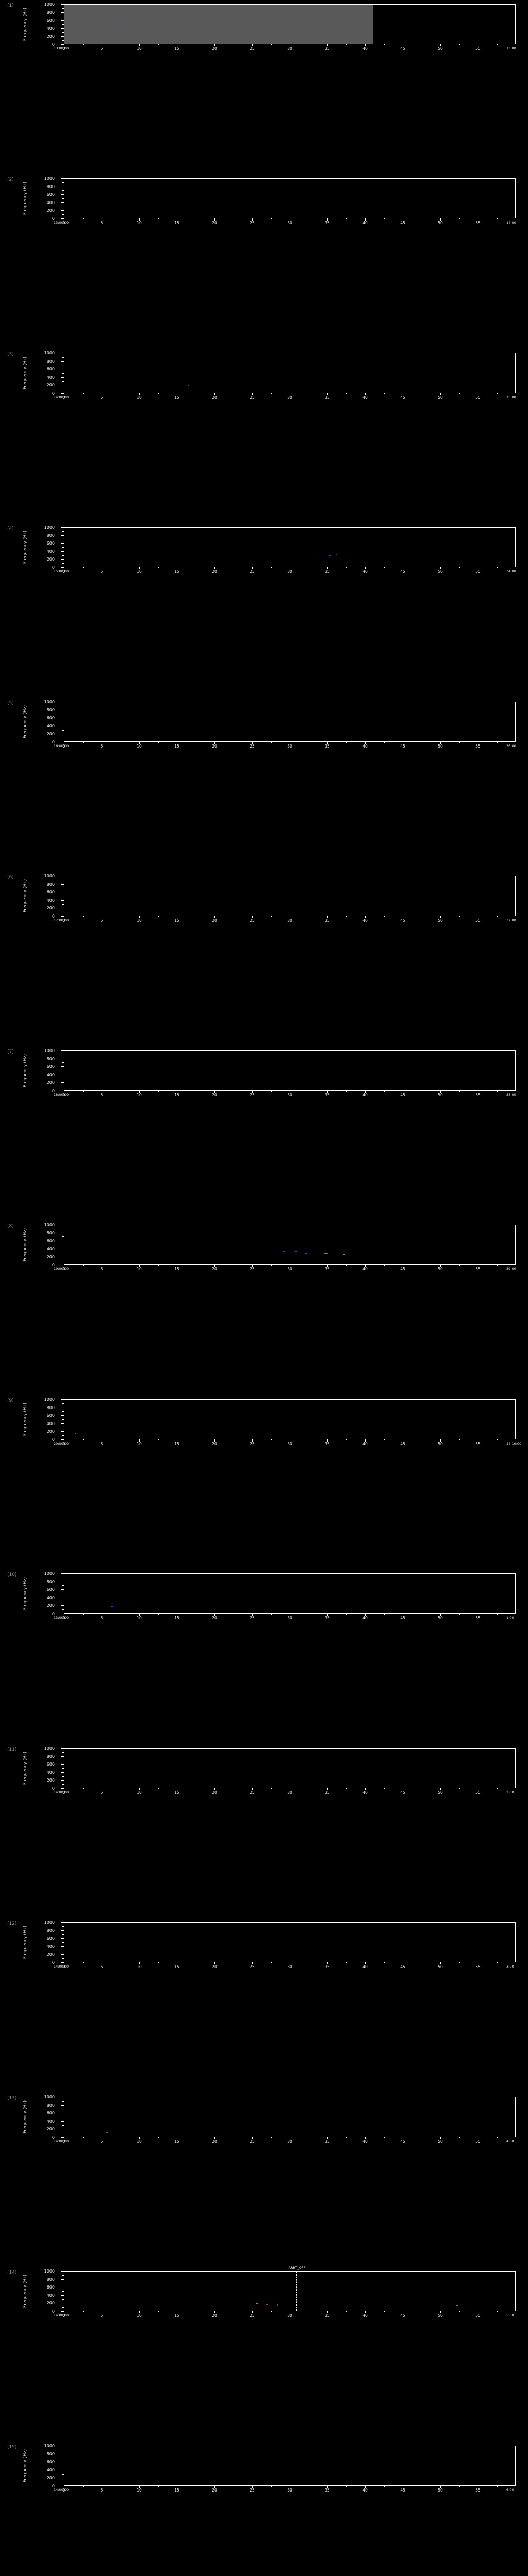 Image resolution: width=528 pixels, height=2576 pixels. What do you see at coordinates (23, 1942) in the screenshot?
I see `y-axis-title: Frequency (Hz)` at bounding box center [23, 1942].